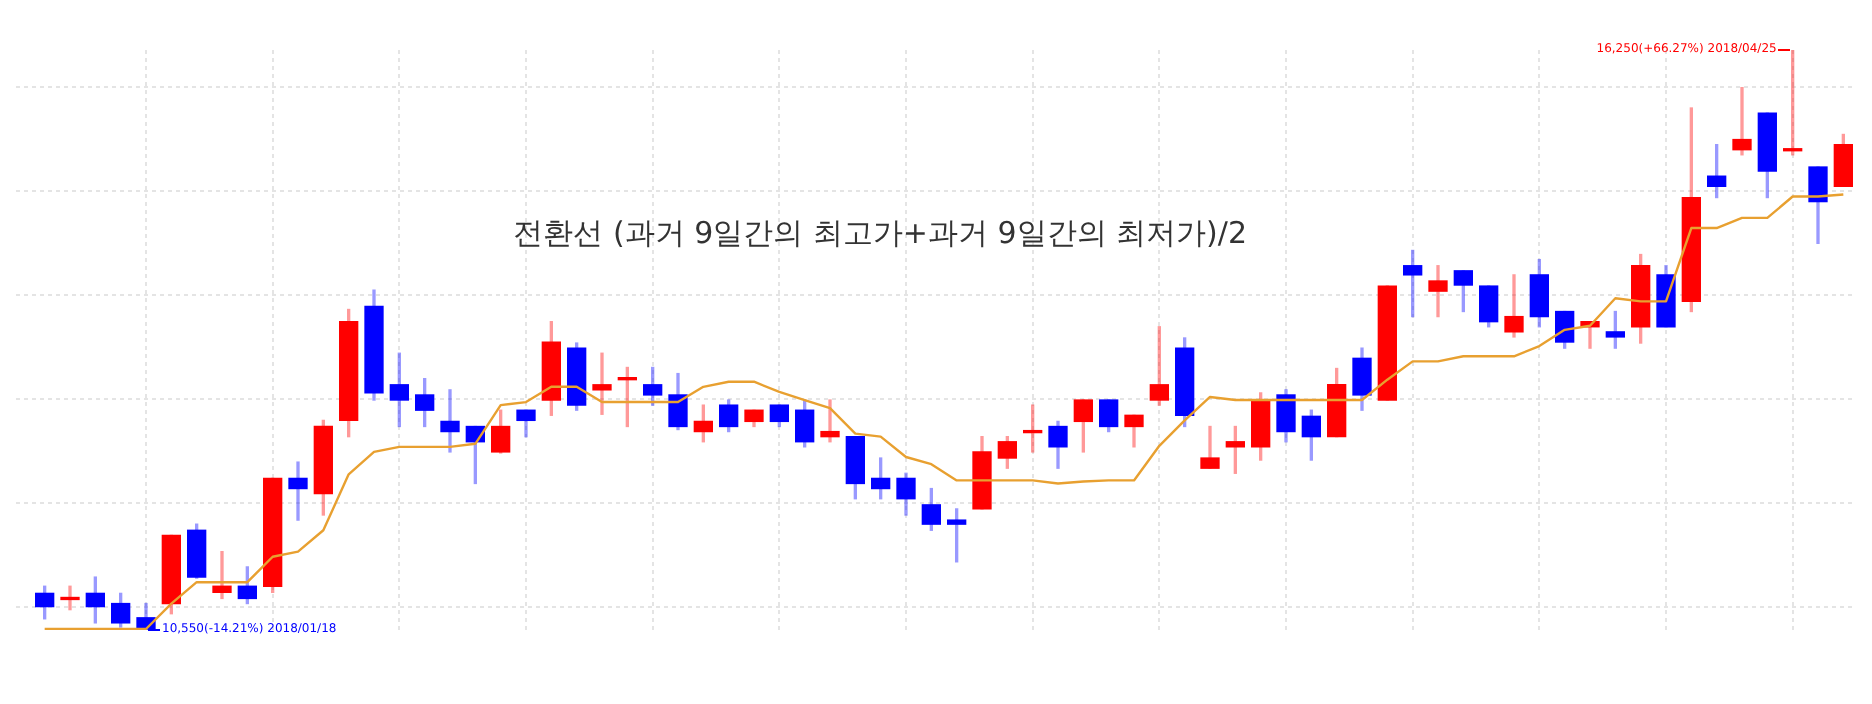 The width and height of the screenshot is (1872, 704). What do you see at coordinates (880, 233) in the screenshot?
I see `text: 전환선 (과거 9일간의 최고가+과거 9일간의 최저가)/2` at bounding box center [880, 233].